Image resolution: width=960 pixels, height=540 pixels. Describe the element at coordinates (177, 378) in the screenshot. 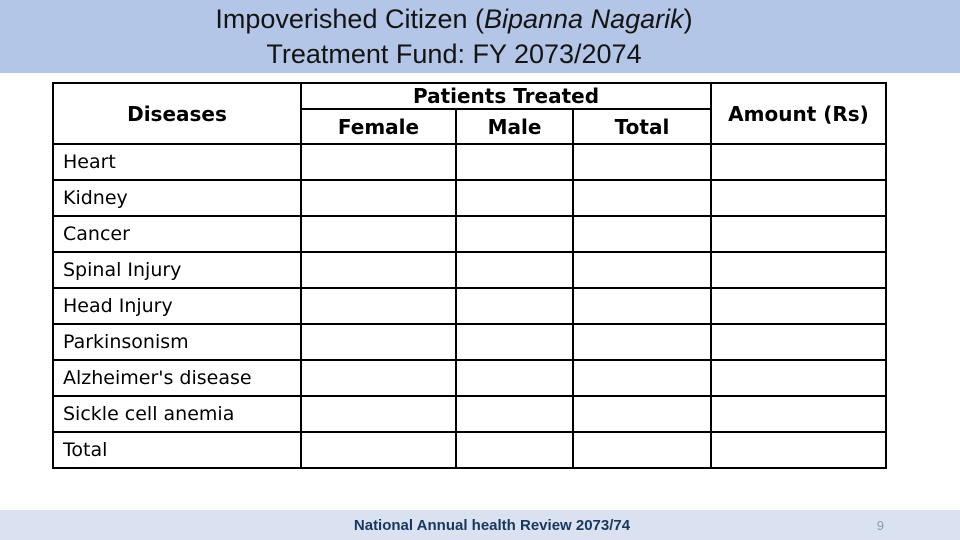

I see `disease-cell: Alzheimer's disease` at that location.